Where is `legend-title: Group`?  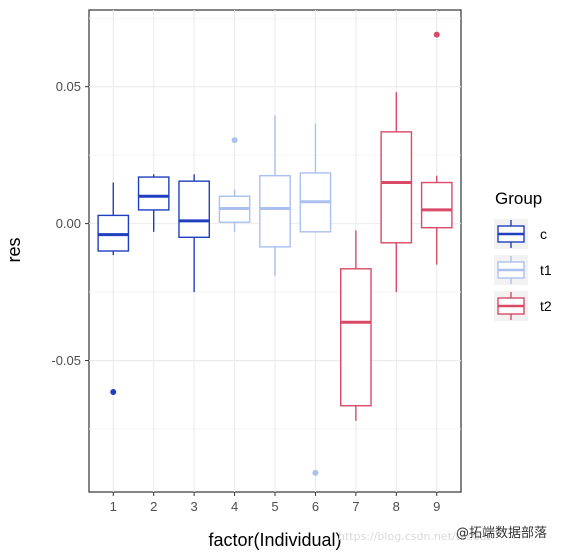 legend-title: Group is located at coordinates (518, 198).